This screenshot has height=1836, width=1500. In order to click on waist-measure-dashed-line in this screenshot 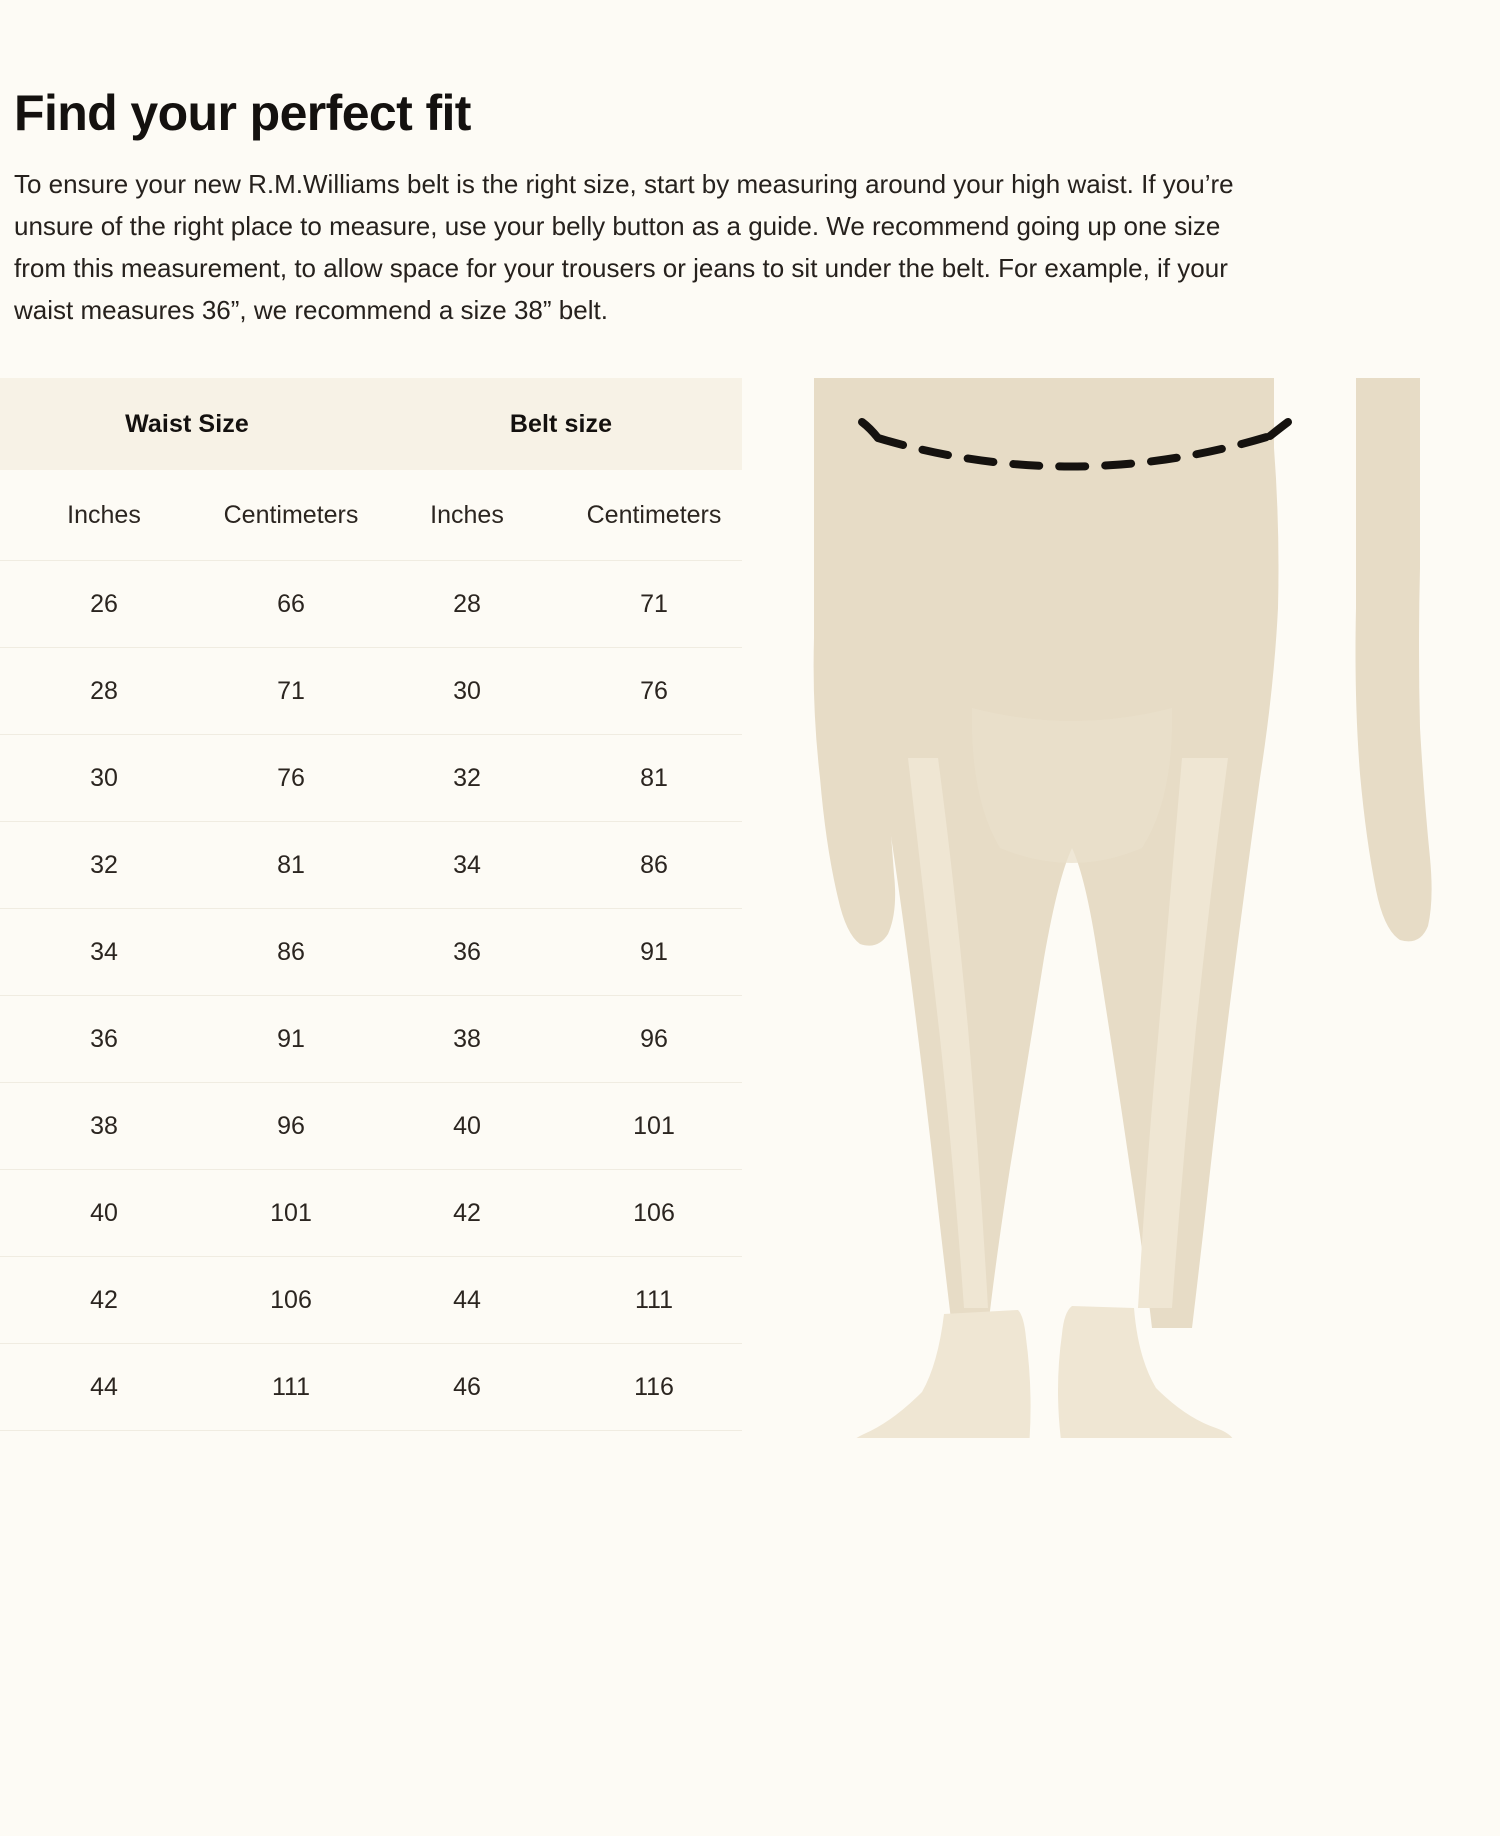, I will do `click(1074, 451)`.